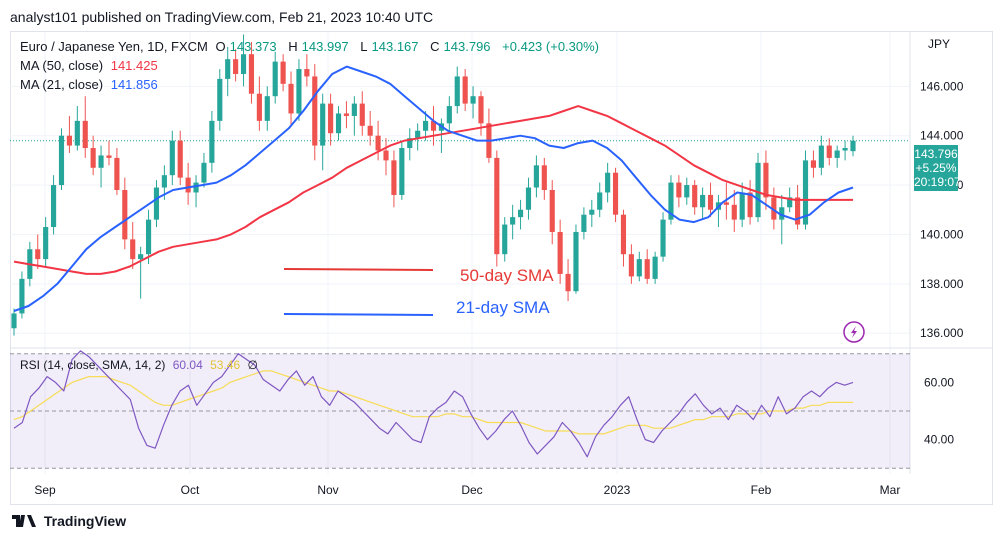 This screenshot has height=542, width=995. I want to click on price-change-percent: +5.25%, so click(936, 168).